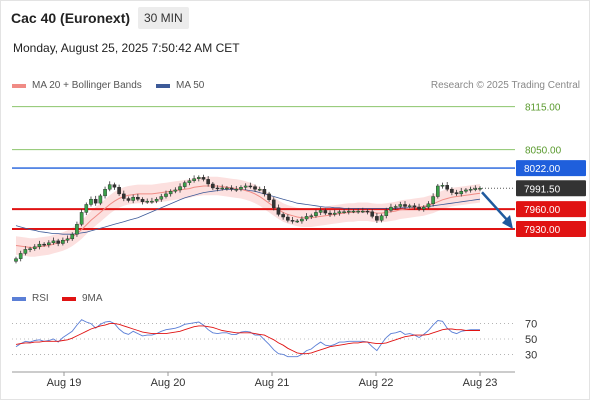 Image resolution: width=590 pixels, height=400 pixels. What do you see at coordinates (247, 339) in the screenshot?
I see `rsi-ma-line` at bounding box center [247, 339].